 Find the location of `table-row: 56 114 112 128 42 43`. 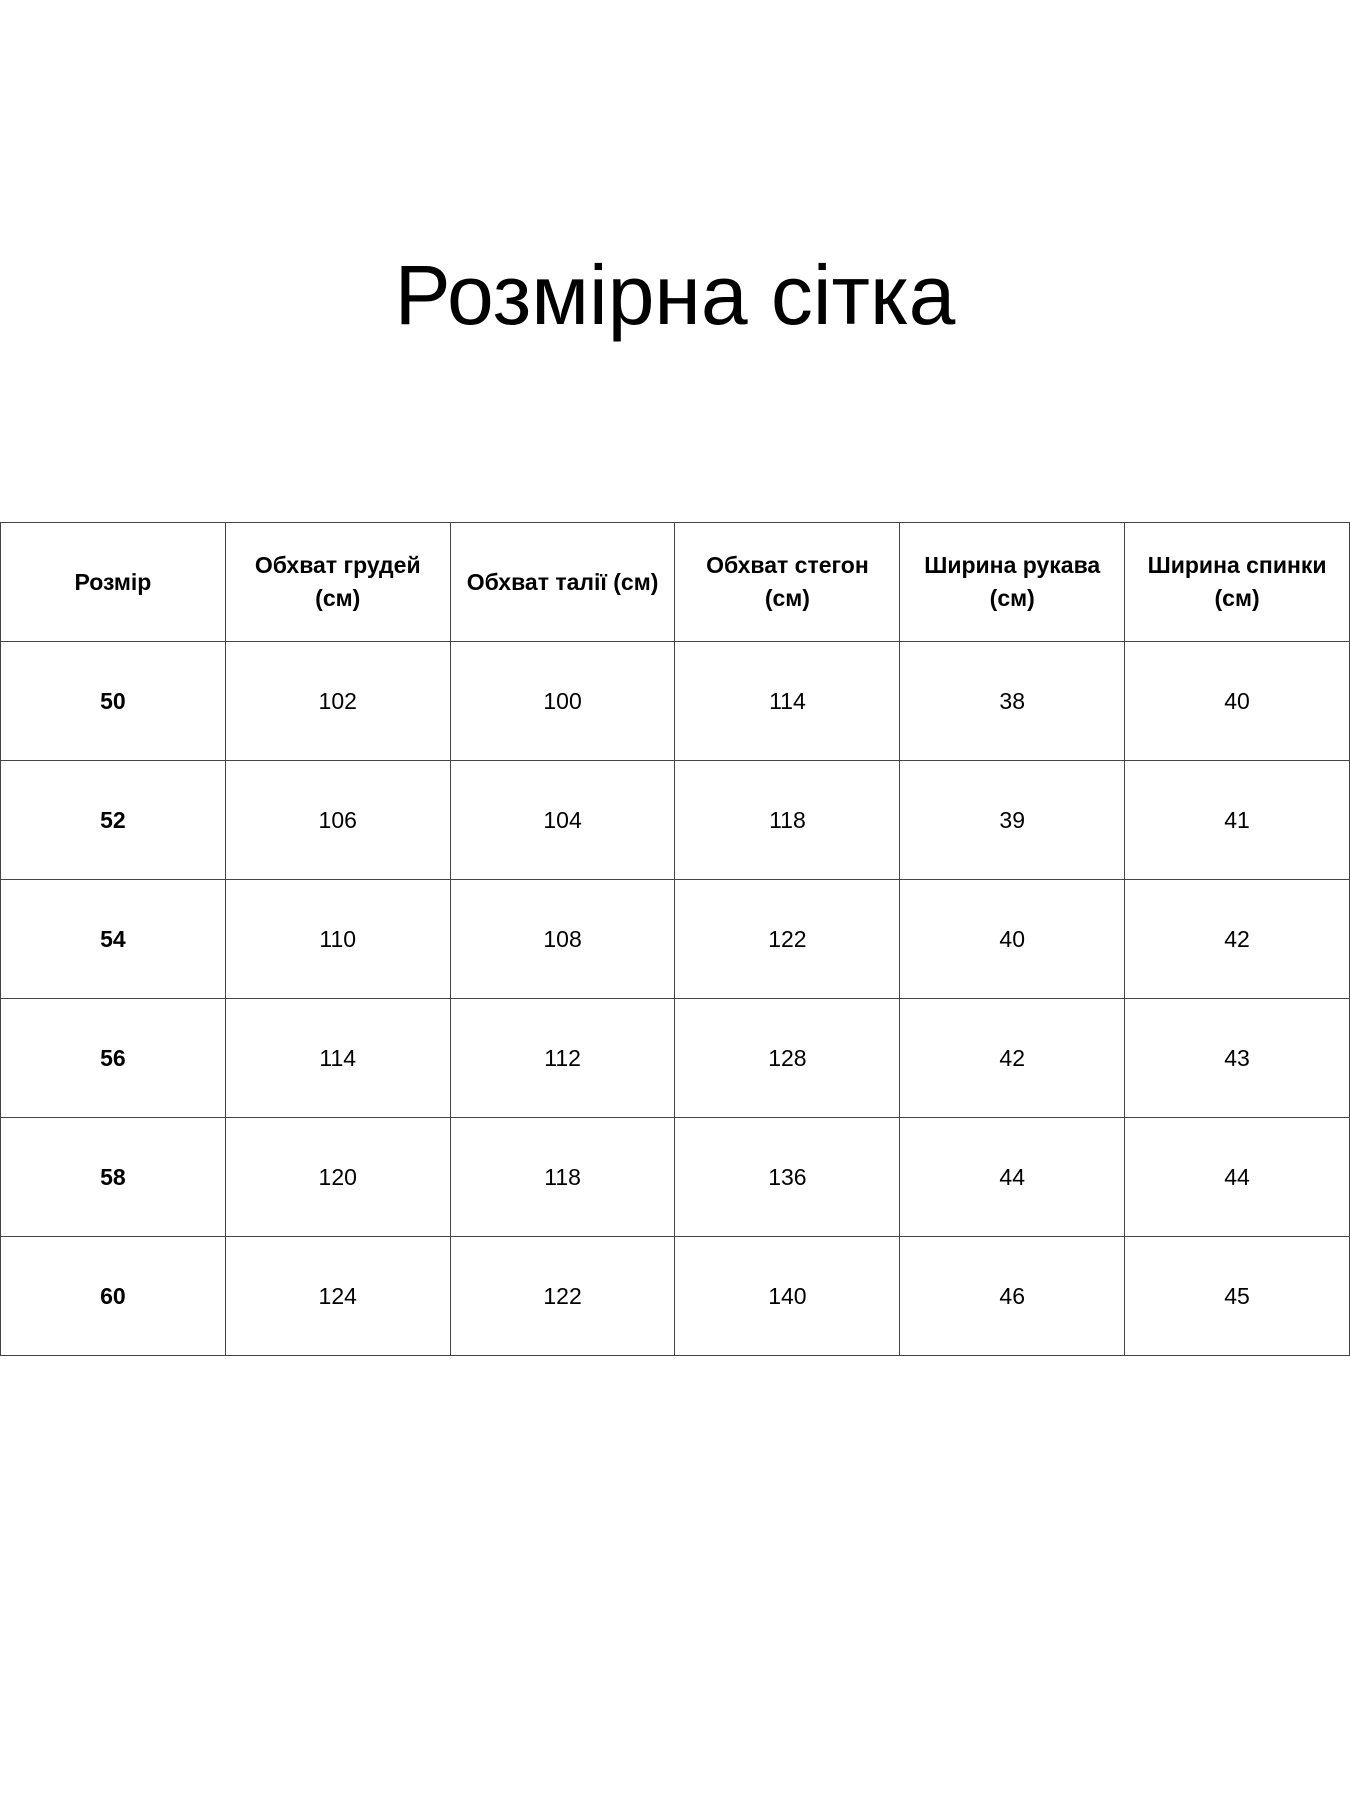

table-row: 56 114 112 128 42 43 is located at coordinates (675, 1058).